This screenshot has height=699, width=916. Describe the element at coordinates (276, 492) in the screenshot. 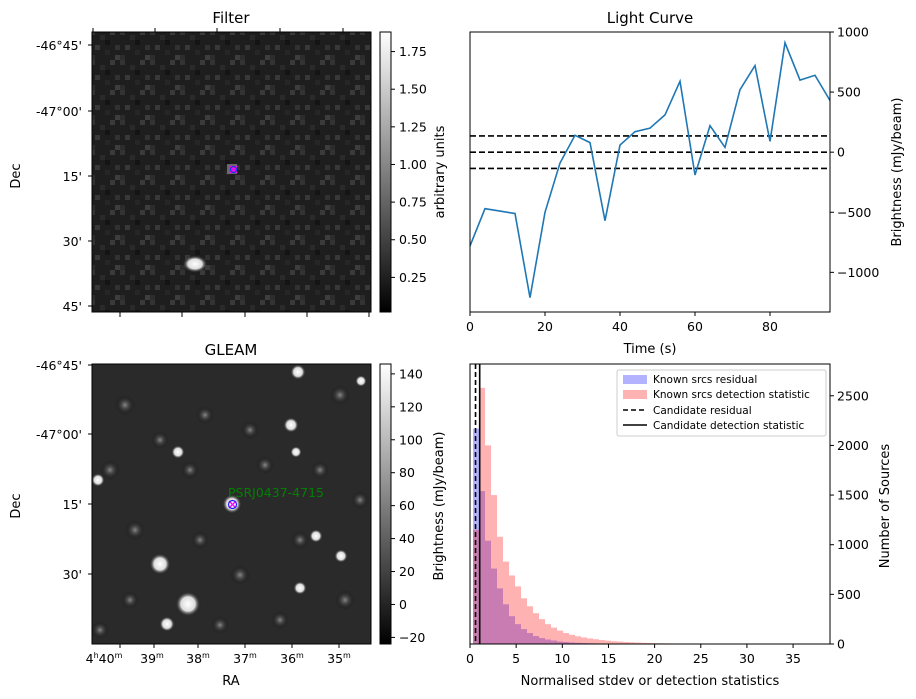

I see `gleam-source-label: PSRJ0437-4715` at that location.